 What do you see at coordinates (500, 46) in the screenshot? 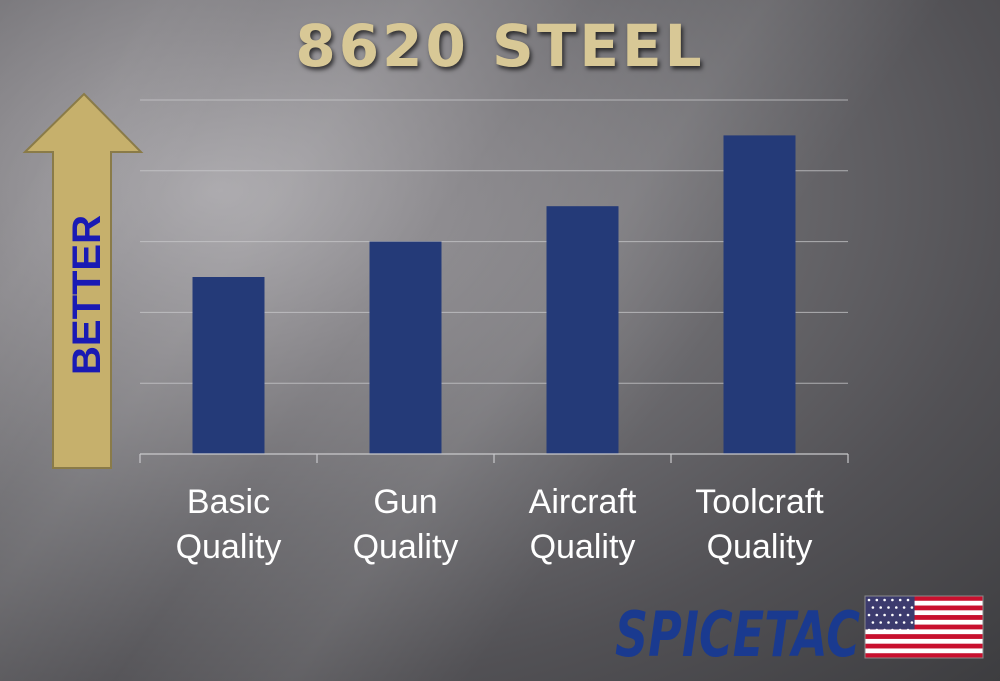
I see `chart-title: 8620 STEEL` at bounding box center [500, 46].